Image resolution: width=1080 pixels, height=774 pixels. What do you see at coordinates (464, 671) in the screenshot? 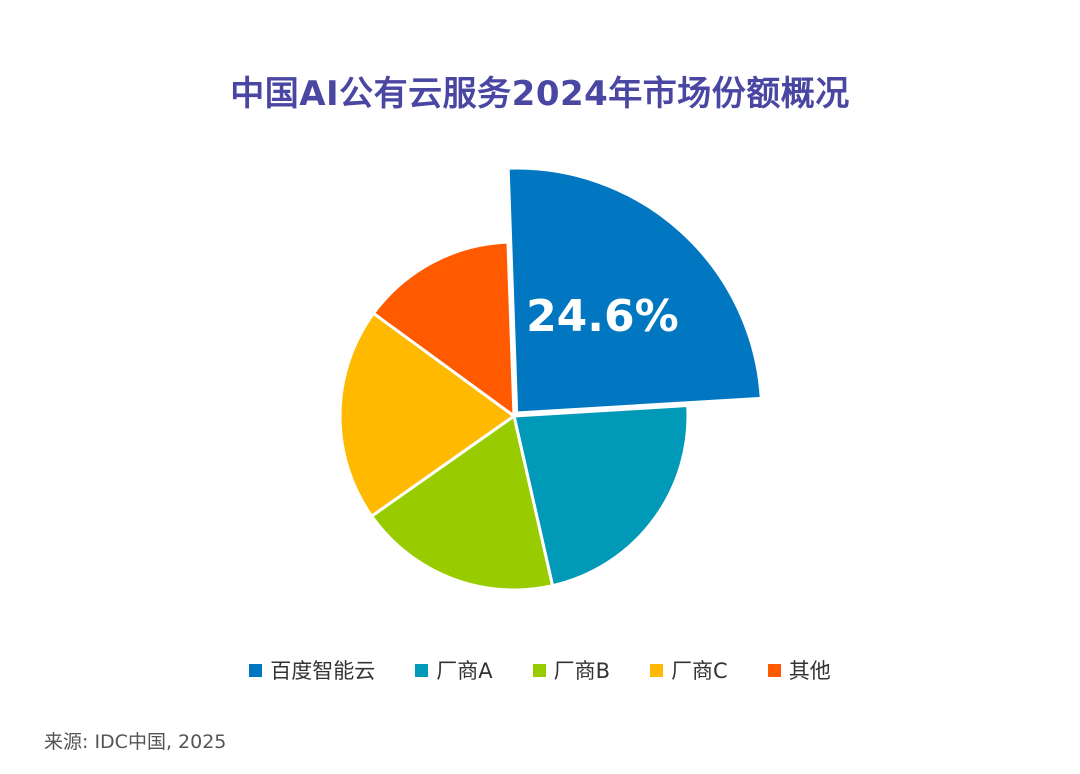
I see `legend-label: 厂商A` at bounding box center [464, 671].